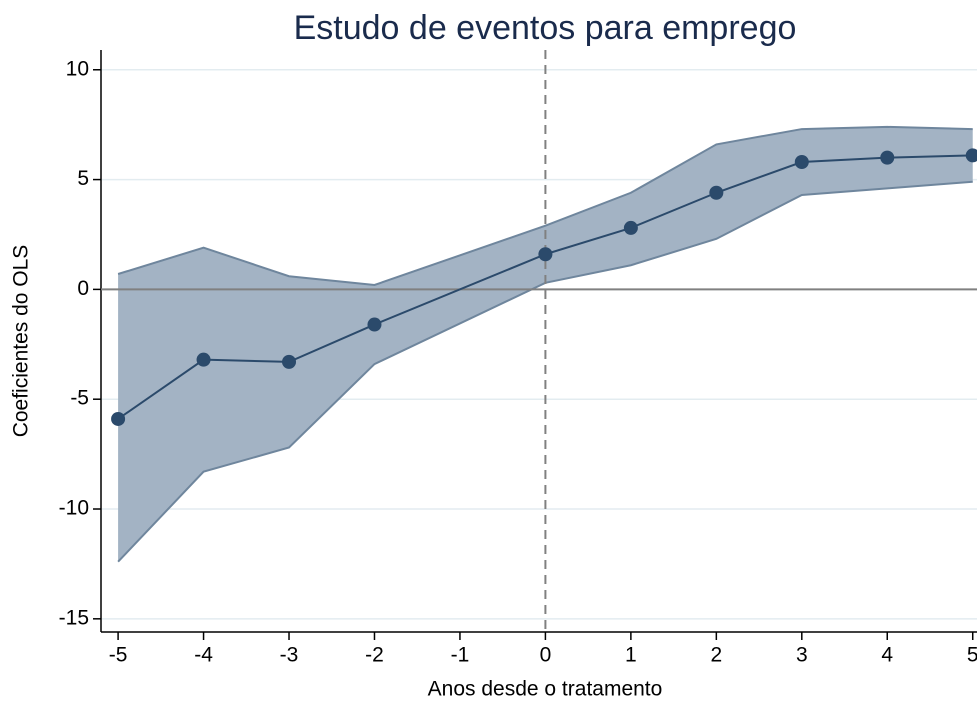  I want to click on x-tick-label: -1, so click(460, 655).